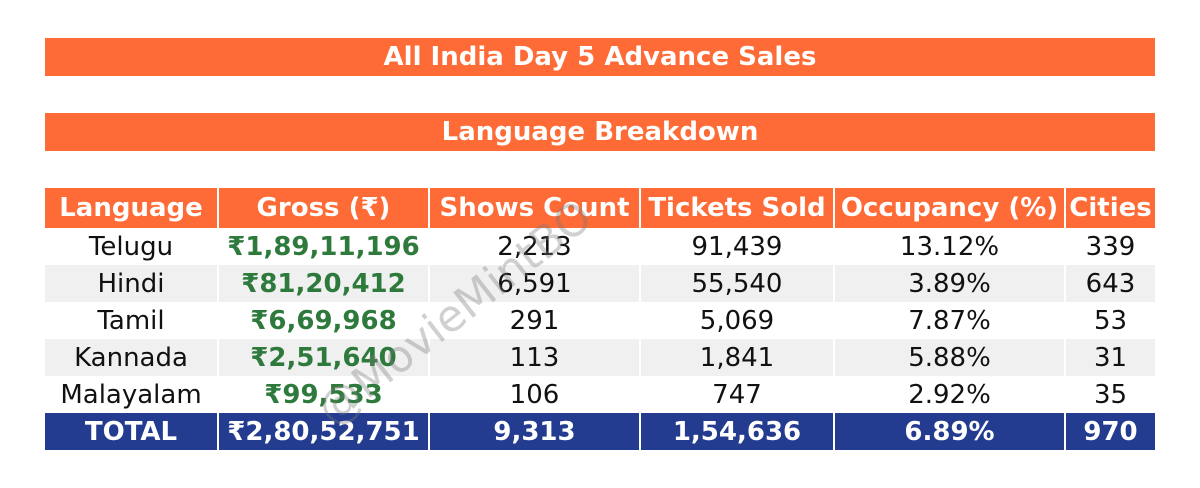 The height and width of the screenshot is (488, 1200). Describe the element at coordinates (737, 320) in the screenshot. I see `cell-tickets: 5,069` at that location.